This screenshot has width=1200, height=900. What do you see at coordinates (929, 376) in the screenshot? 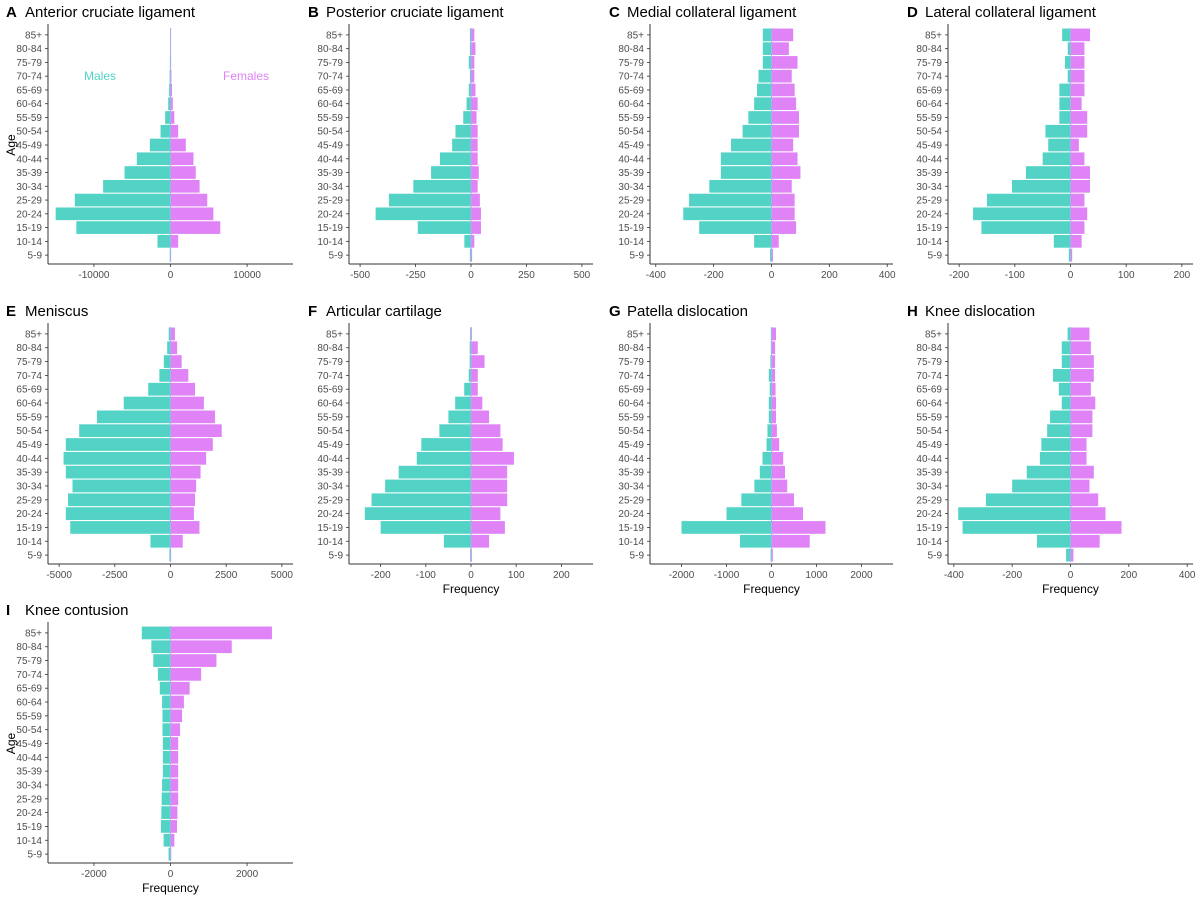
I see `age-tick-label: 70-74` at bounding box center [929, 376].